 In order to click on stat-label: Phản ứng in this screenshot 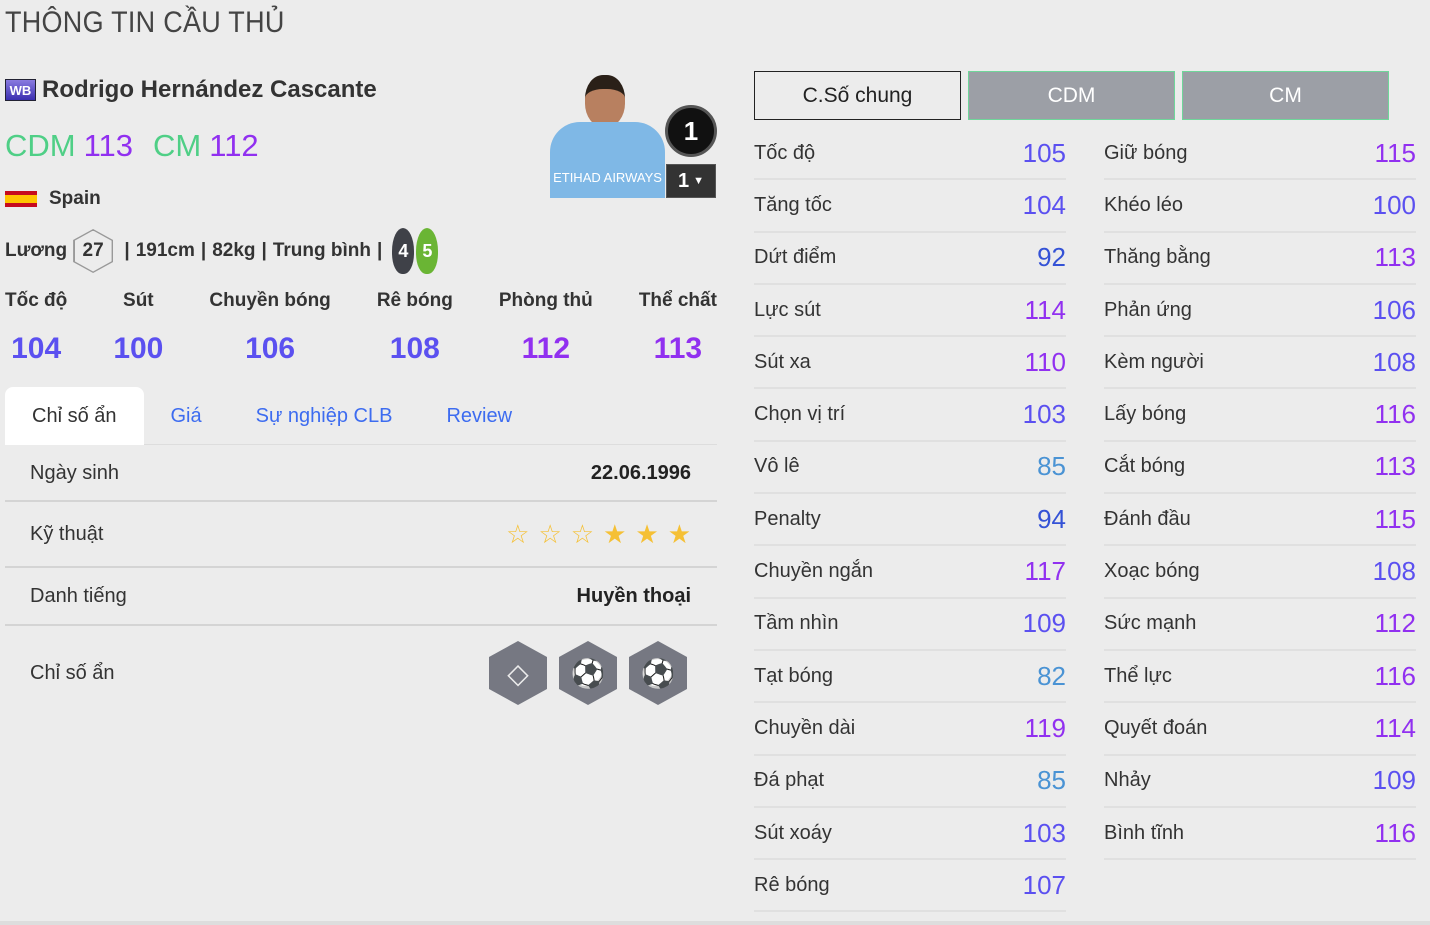, I will do `click(1148, 309)`.